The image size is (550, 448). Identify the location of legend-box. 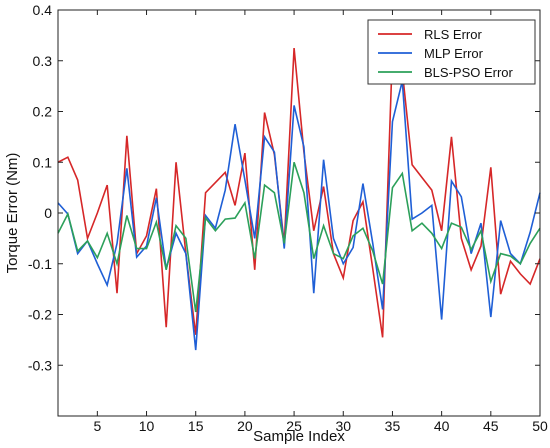
(451, 52).